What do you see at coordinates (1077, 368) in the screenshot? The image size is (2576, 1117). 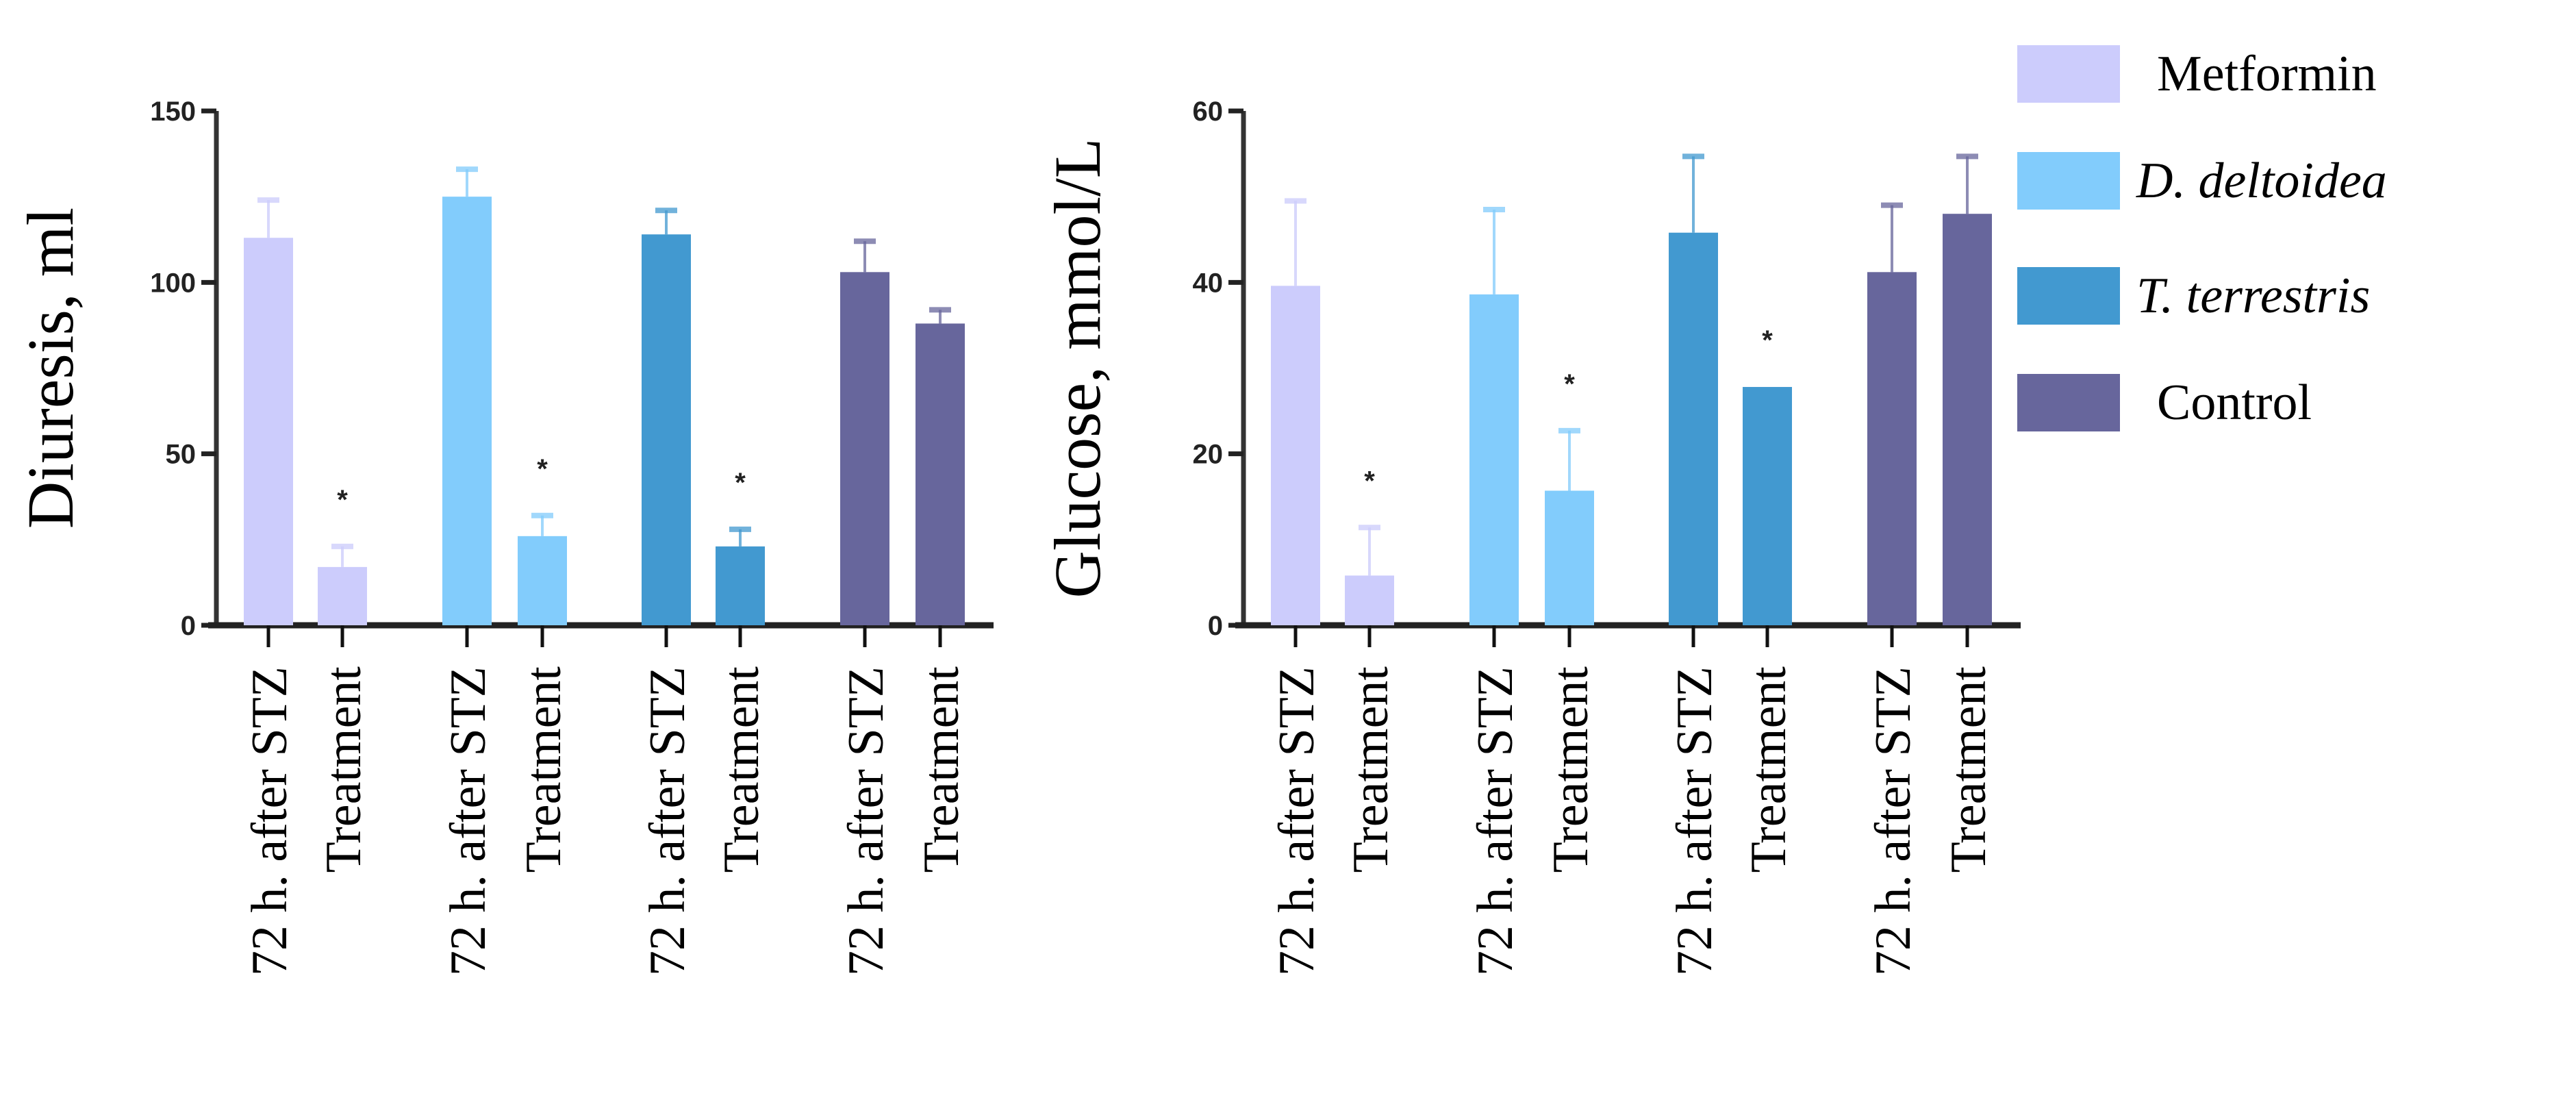 I see `y-axis-label: Glucose, mmol/L` at bounding box center [1077, 368].